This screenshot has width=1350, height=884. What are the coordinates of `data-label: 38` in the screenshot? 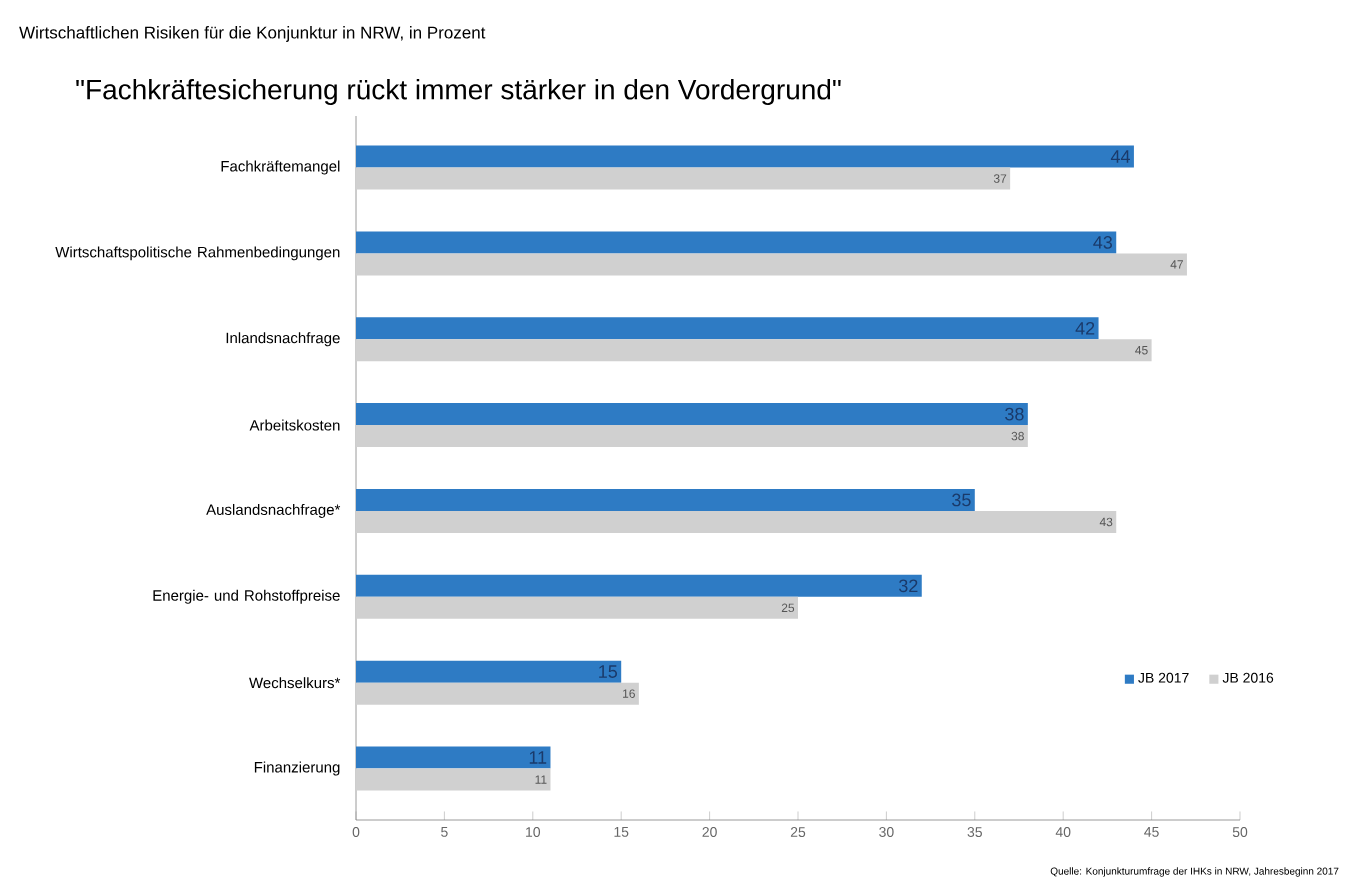 It's located at (1014, 414).